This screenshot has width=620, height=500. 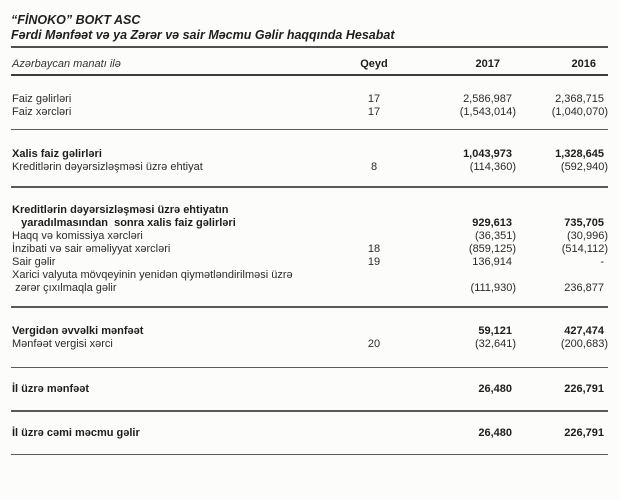 I want to click on value-2016: 236,877, so click(x=584, y=287).